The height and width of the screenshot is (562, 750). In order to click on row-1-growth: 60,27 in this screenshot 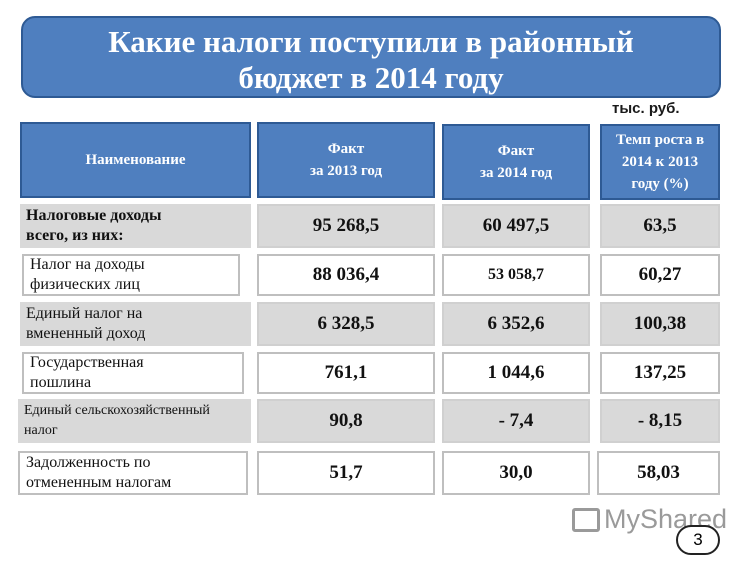, I will do `click(660, 275)`.